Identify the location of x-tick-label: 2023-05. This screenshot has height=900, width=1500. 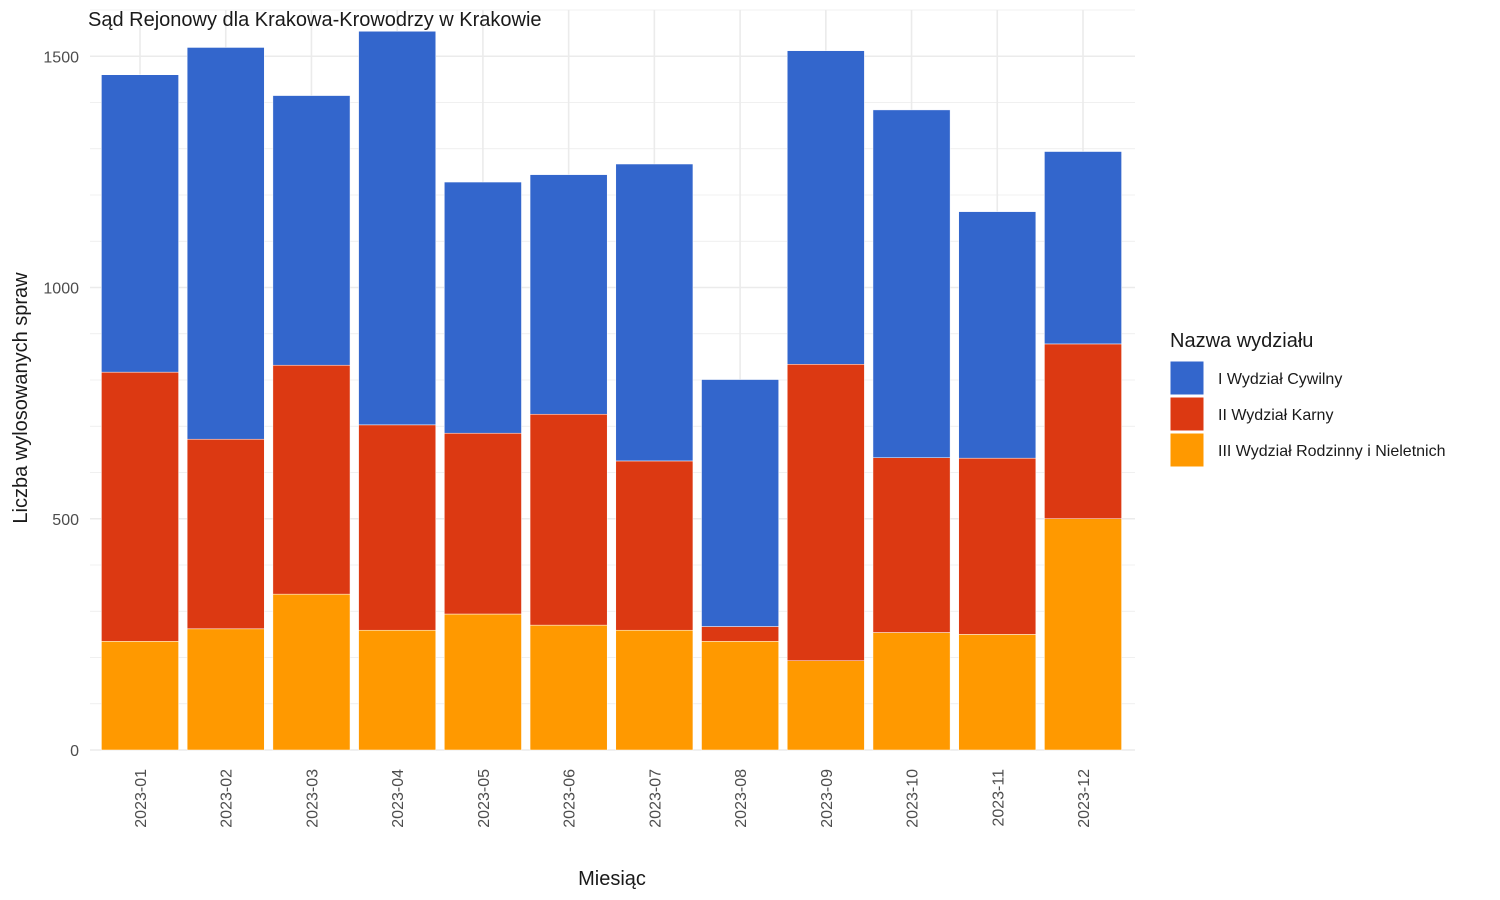
(484, 798).